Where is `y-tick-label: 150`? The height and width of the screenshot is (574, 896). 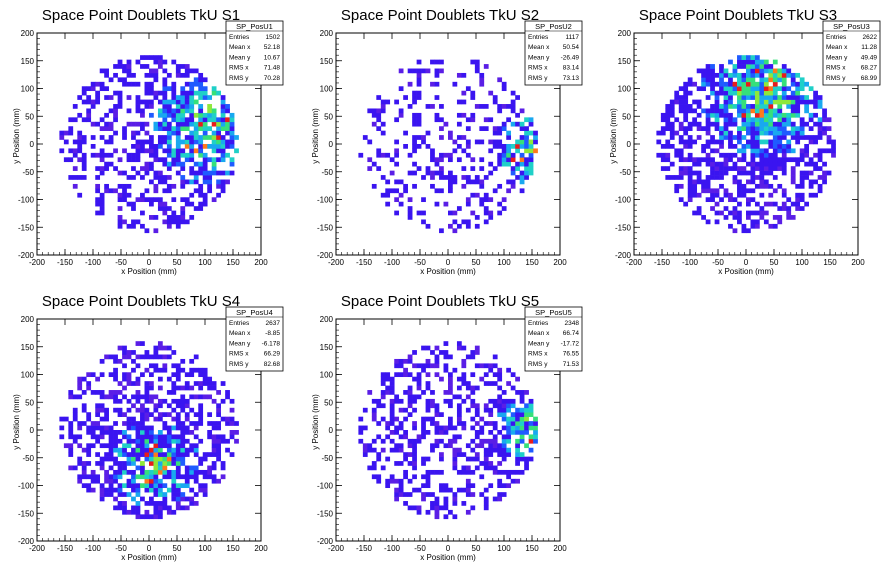 y-tick-label: 150 is located at coordinates (327, 61).